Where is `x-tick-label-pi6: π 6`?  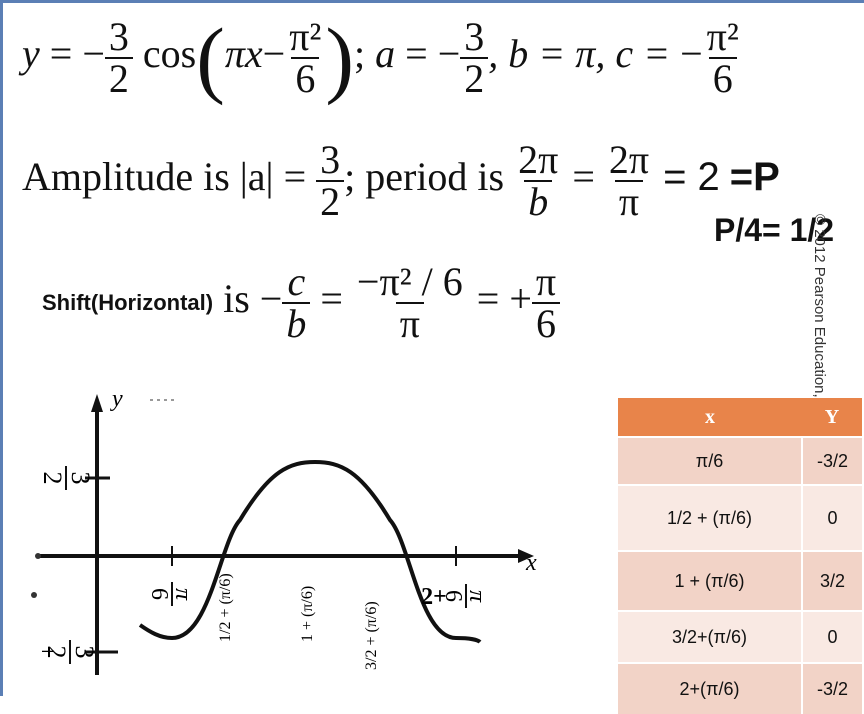
x-tick-label-pi6: π 6 is located at coordinates (171, 594).